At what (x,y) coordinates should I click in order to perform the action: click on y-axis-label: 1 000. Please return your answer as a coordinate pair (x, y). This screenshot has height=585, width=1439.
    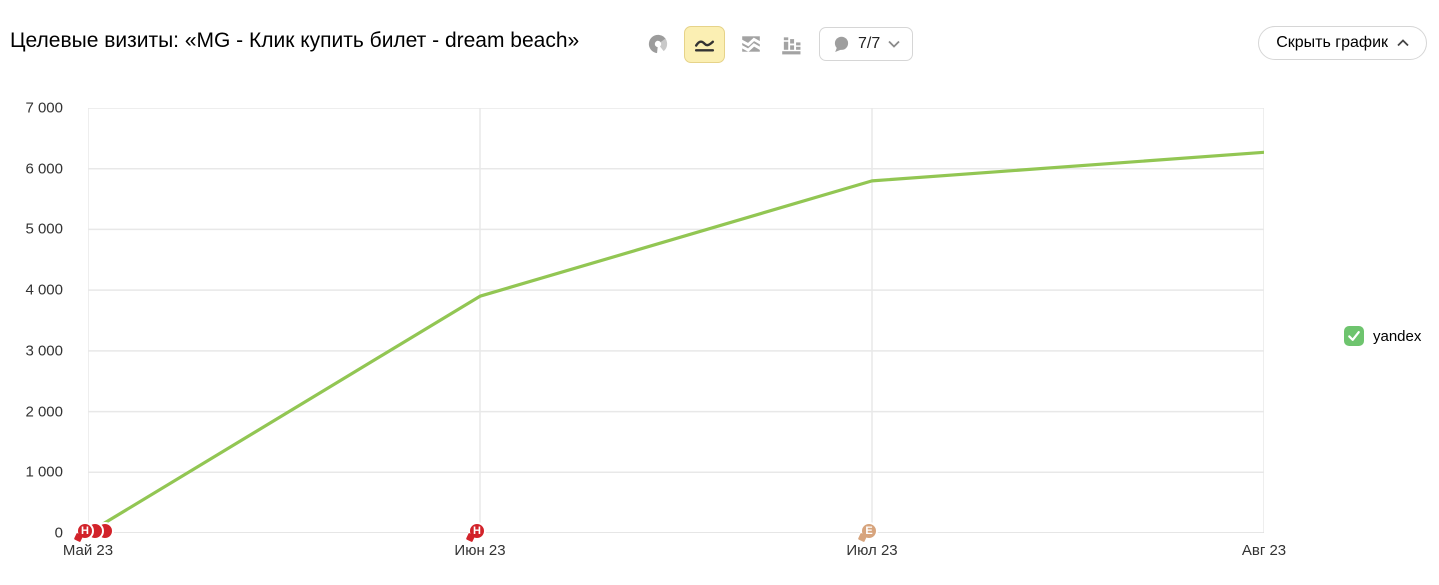
    Looking at the image, I should click on (44, 472).